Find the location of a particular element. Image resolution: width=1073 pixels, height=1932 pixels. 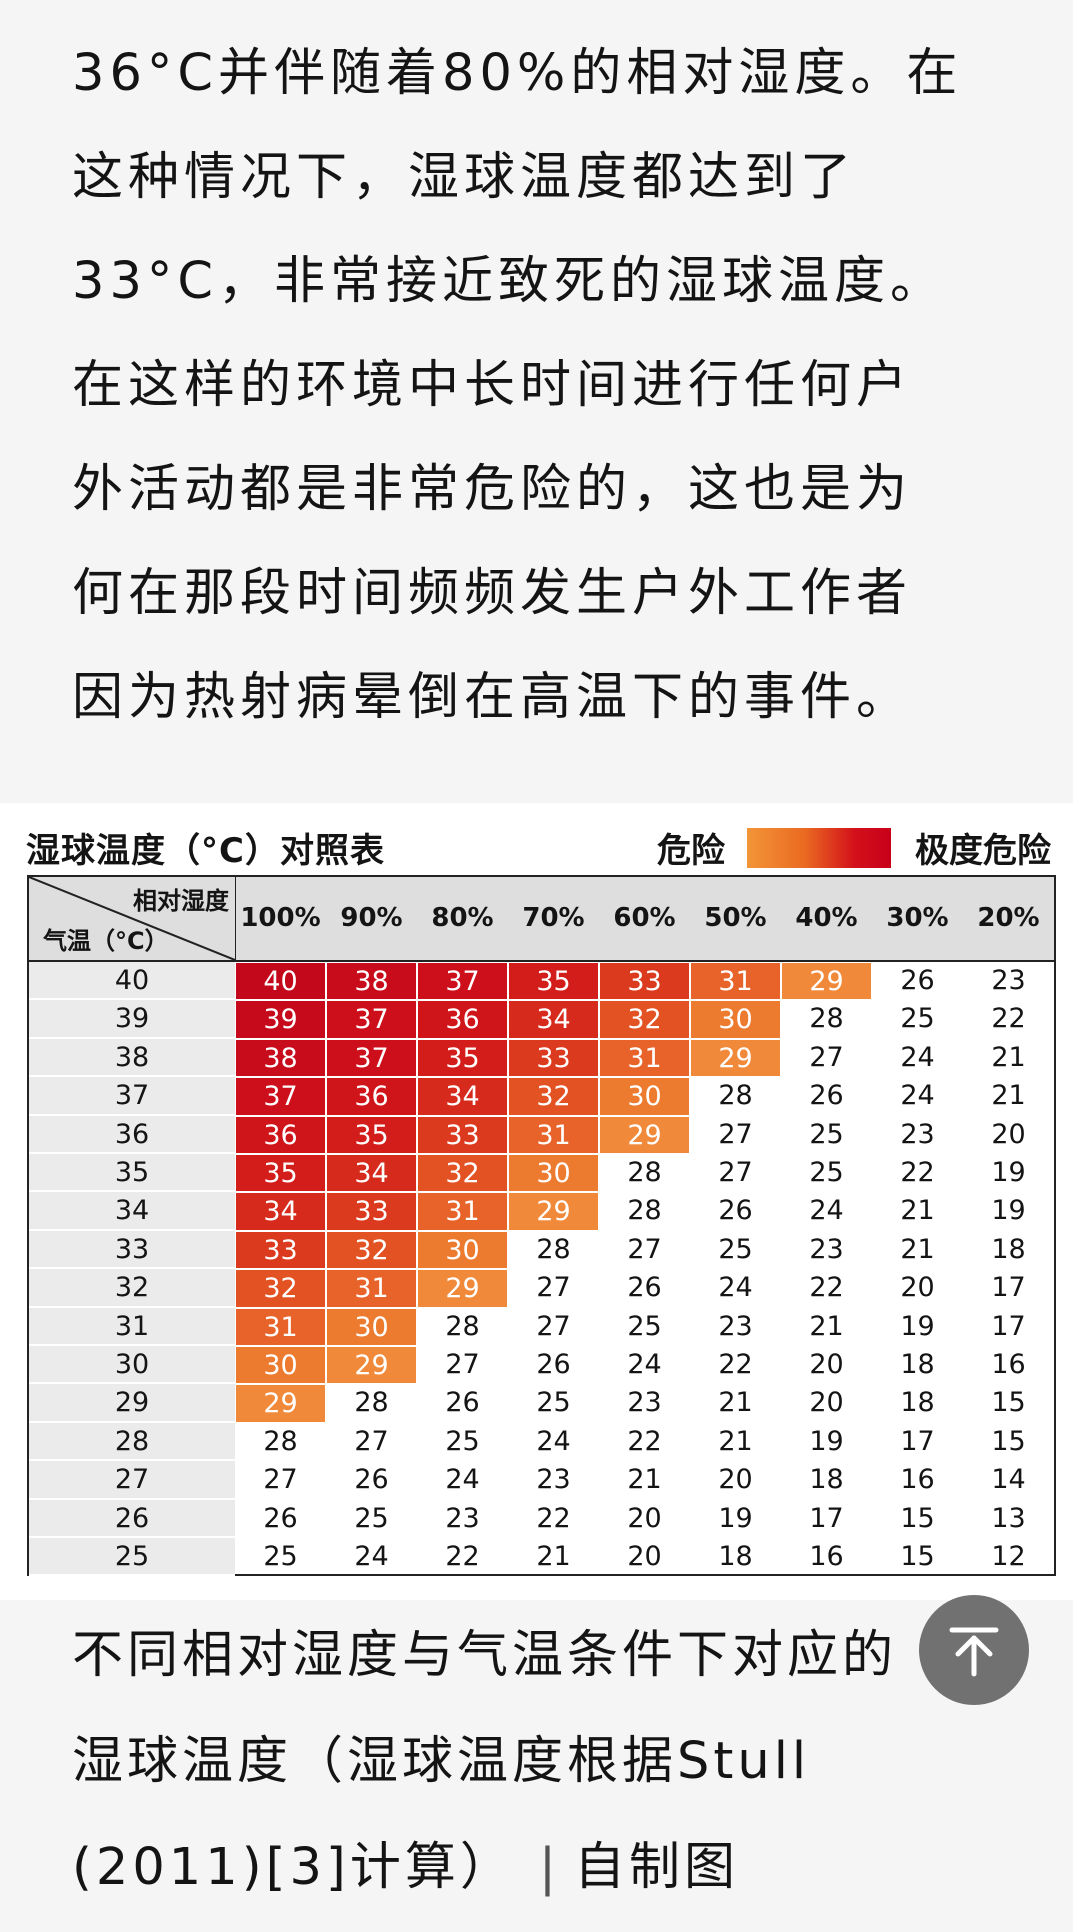

article-line: 因为热射病晕倒在高温下的事件。 is located at coordinates (492, 697).